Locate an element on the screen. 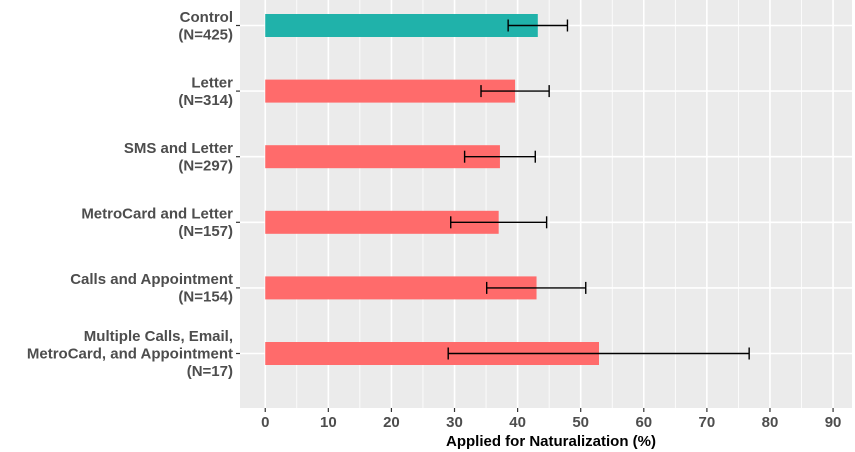 The height and width of the screenshot is (452, 855). x-tick-label: 20 is located at coordinates (391, 422).